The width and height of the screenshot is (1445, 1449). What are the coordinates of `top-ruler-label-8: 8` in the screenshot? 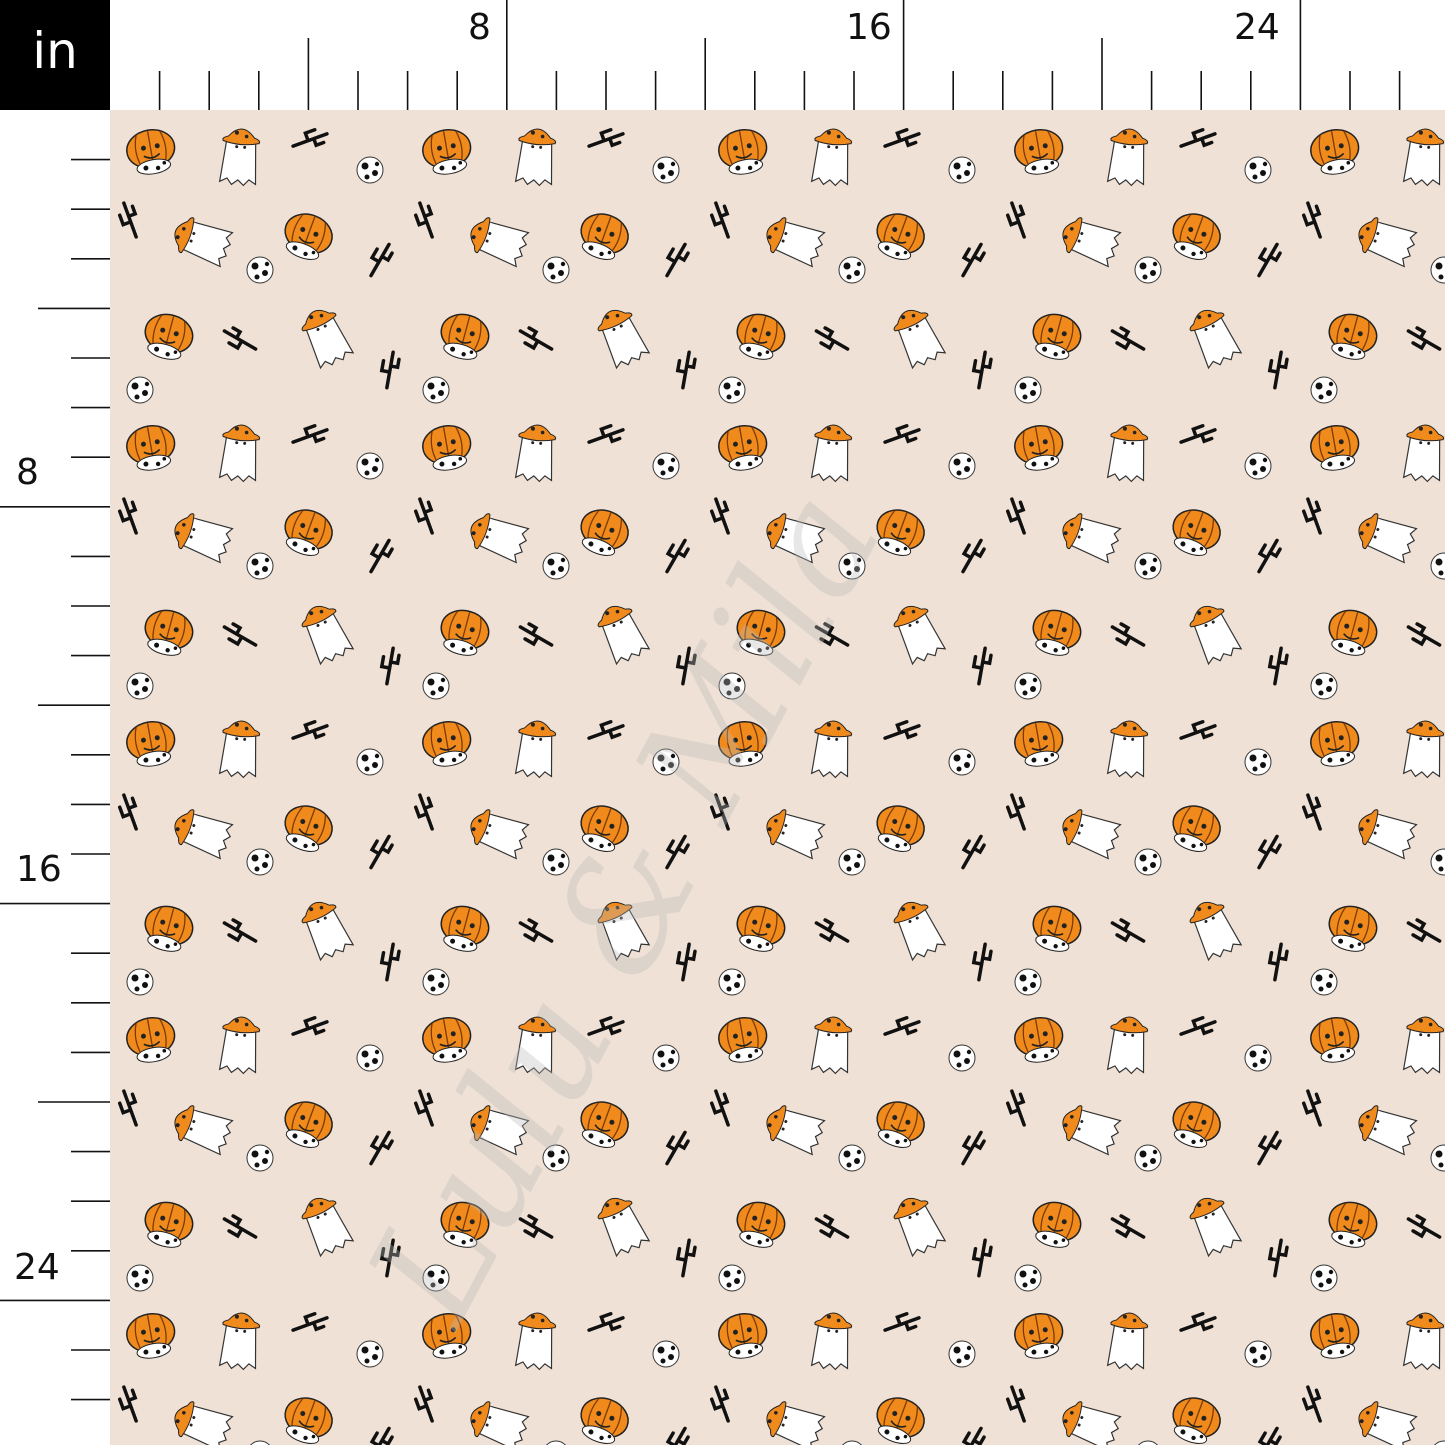 It's located at (479, 27).